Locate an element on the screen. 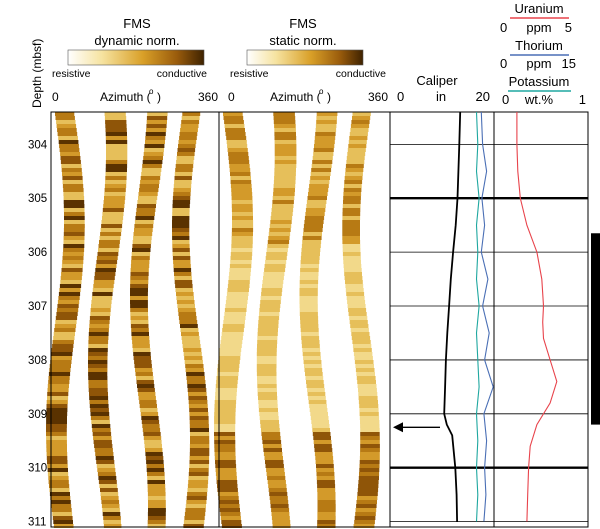 This screenshot has height=529, width=600. svg-text: Depth (mbsf) is located at coordinates (37, 73).